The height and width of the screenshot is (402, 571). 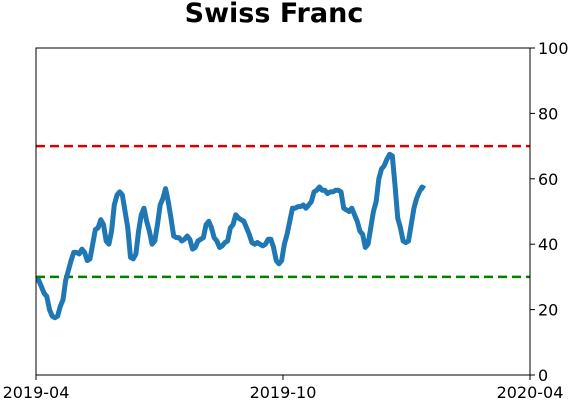 I want to click on y-tick-label: 100, so click(x=553, y=48).